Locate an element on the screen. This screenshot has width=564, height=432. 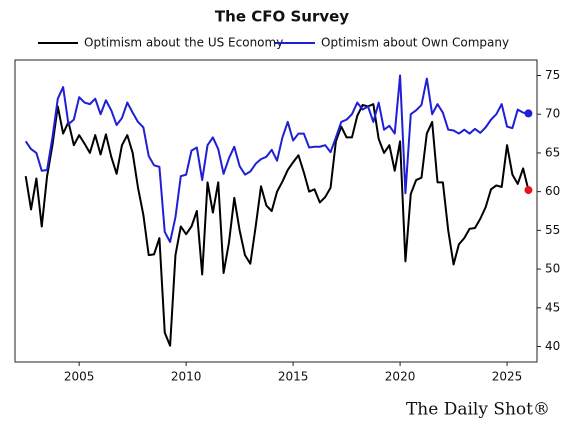
y-tick-label: 60 is located at coordinates (552, 191).